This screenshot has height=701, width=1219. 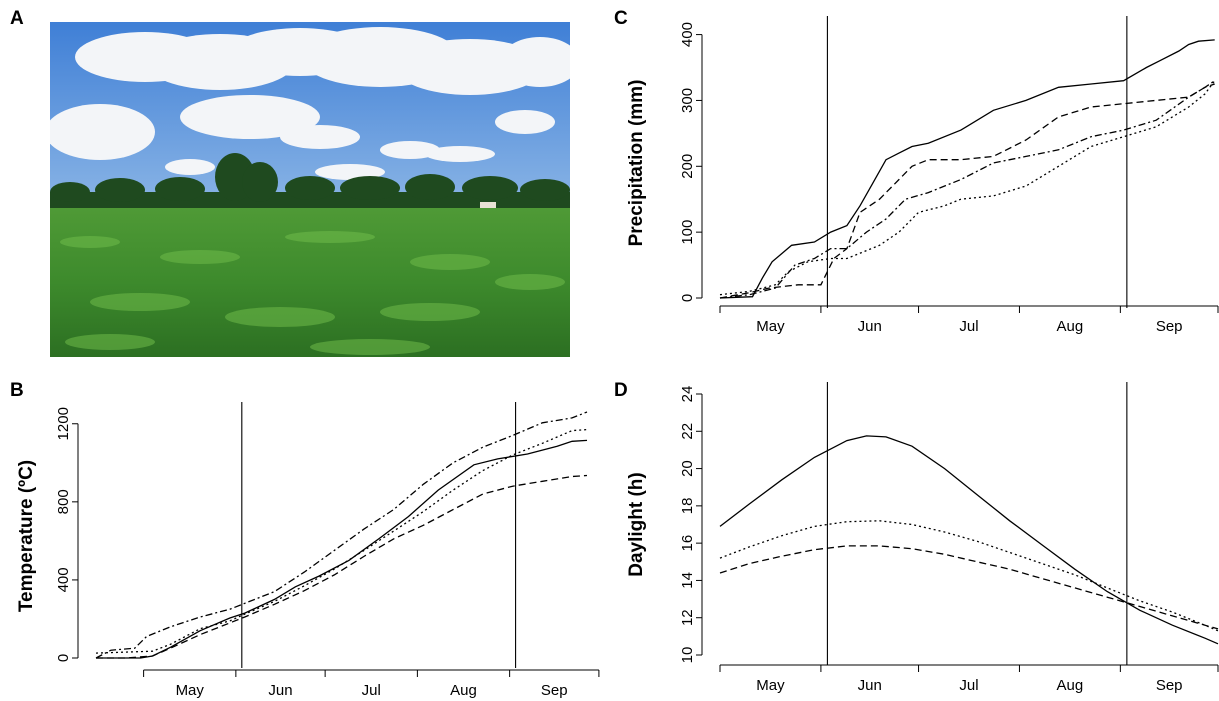 What do you see at coordinates (687, 431) in the screenshot?
I see `y-tick-label: 22` at bounding box center [687, 431].